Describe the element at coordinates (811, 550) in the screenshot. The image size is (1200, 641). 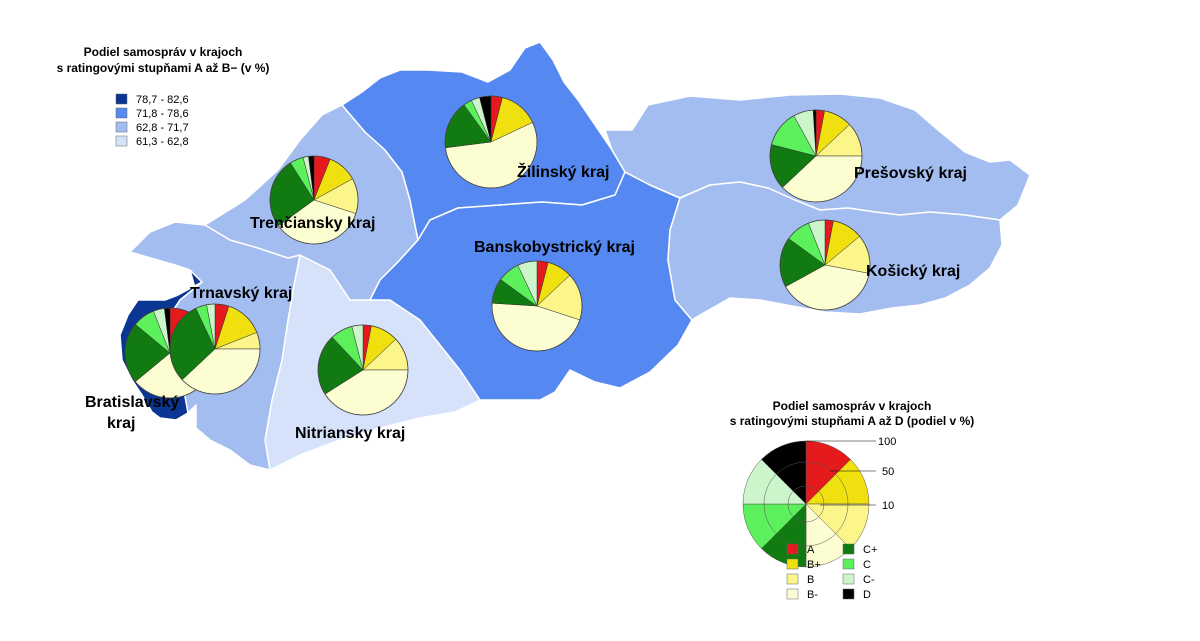
I see `grade-label-0: A` at that location.